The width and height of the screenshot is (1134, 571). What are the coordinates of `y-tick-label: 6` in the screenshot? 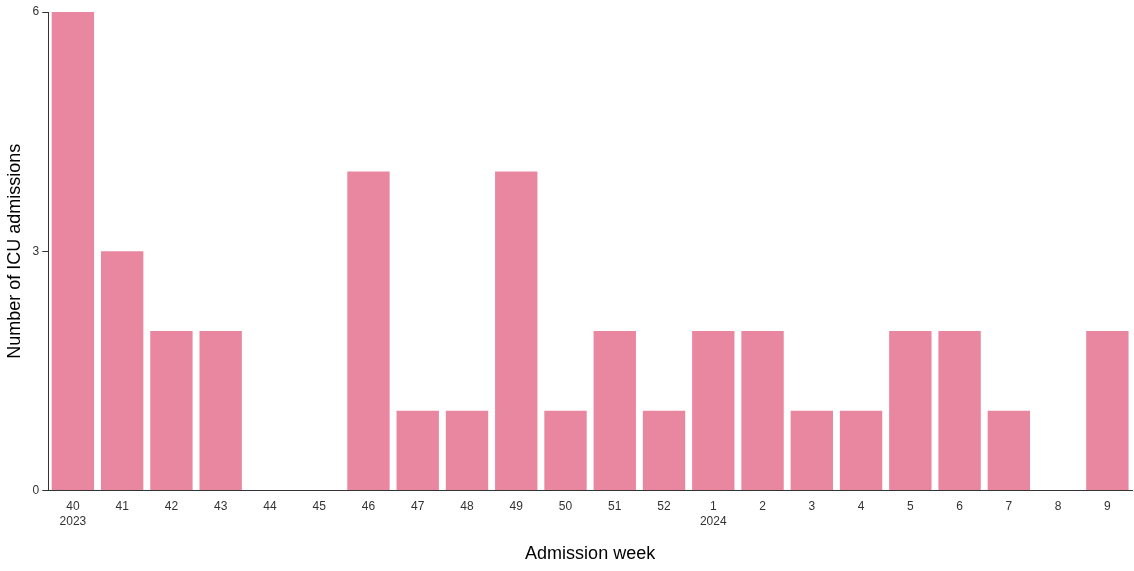 It's located at (36, 11).